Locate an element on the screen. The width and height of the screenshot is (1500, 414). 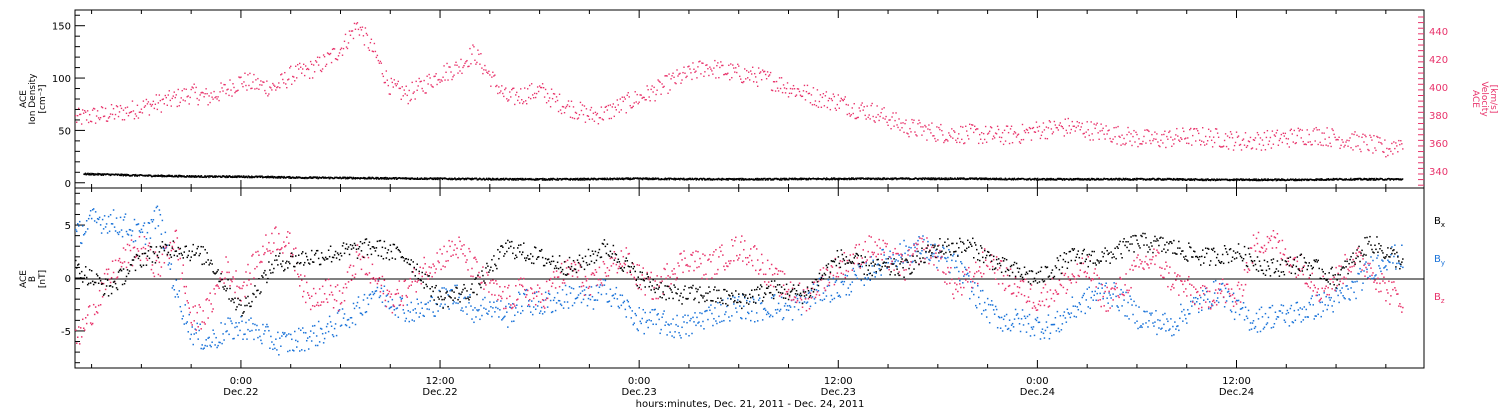
velocity-tick-label-4: 420 is located at coordinates (1438, 60).